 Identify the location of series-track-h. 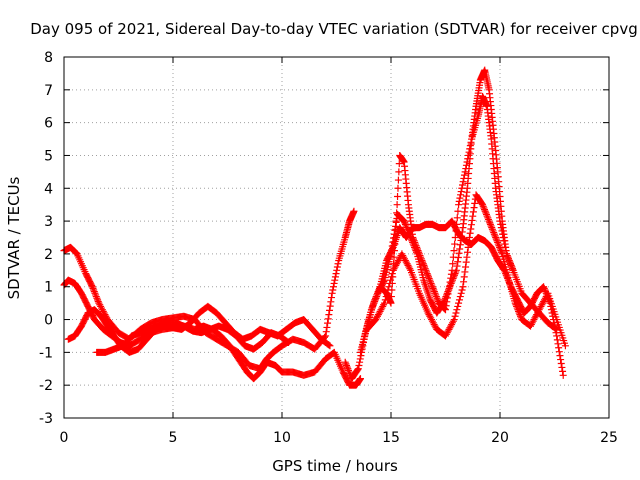
(471, 298).